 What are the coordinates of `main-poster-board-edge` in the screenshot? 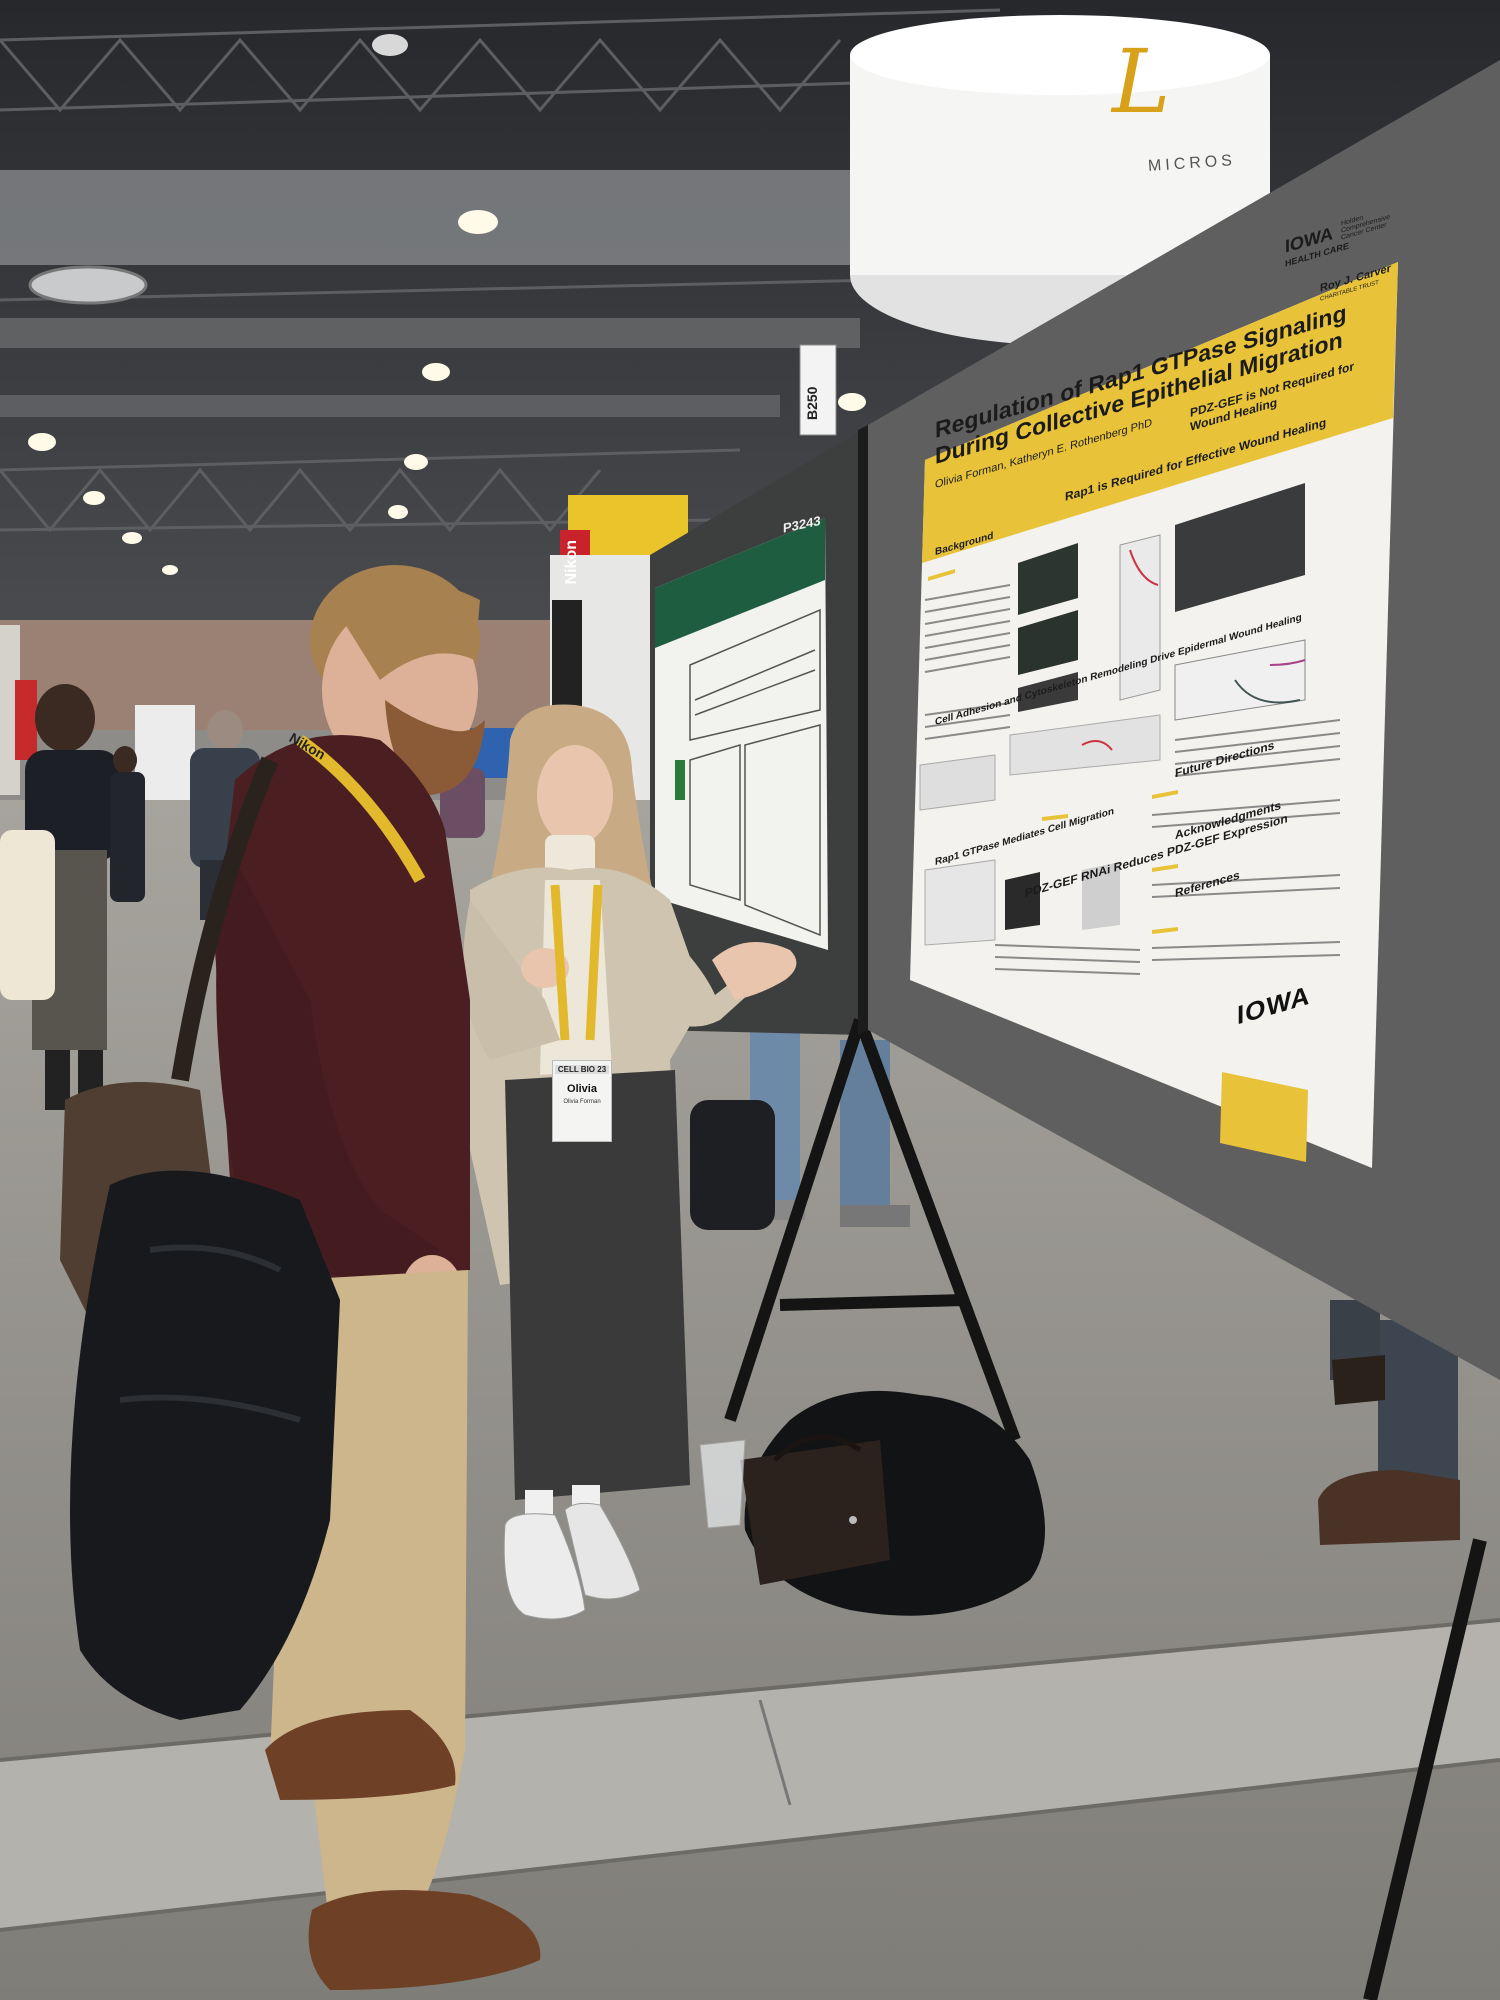 It's located at (863, 730).